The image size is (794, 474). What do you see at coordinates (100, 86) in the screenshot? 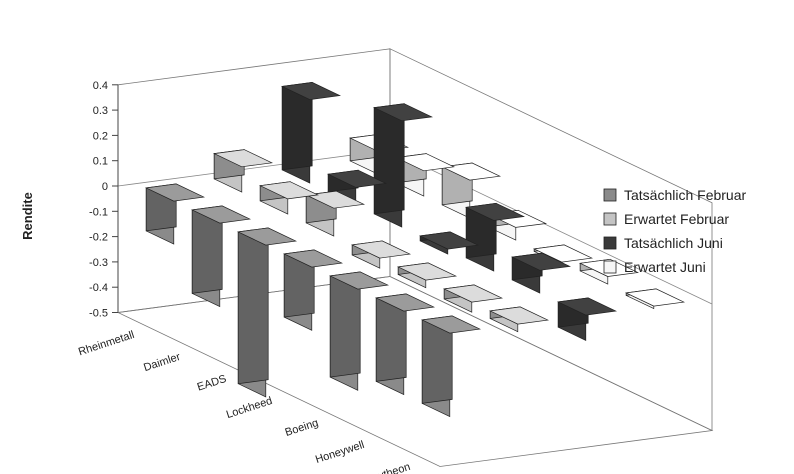
I see `y-tick-label: 0.4` at bounding box center [100, 86].